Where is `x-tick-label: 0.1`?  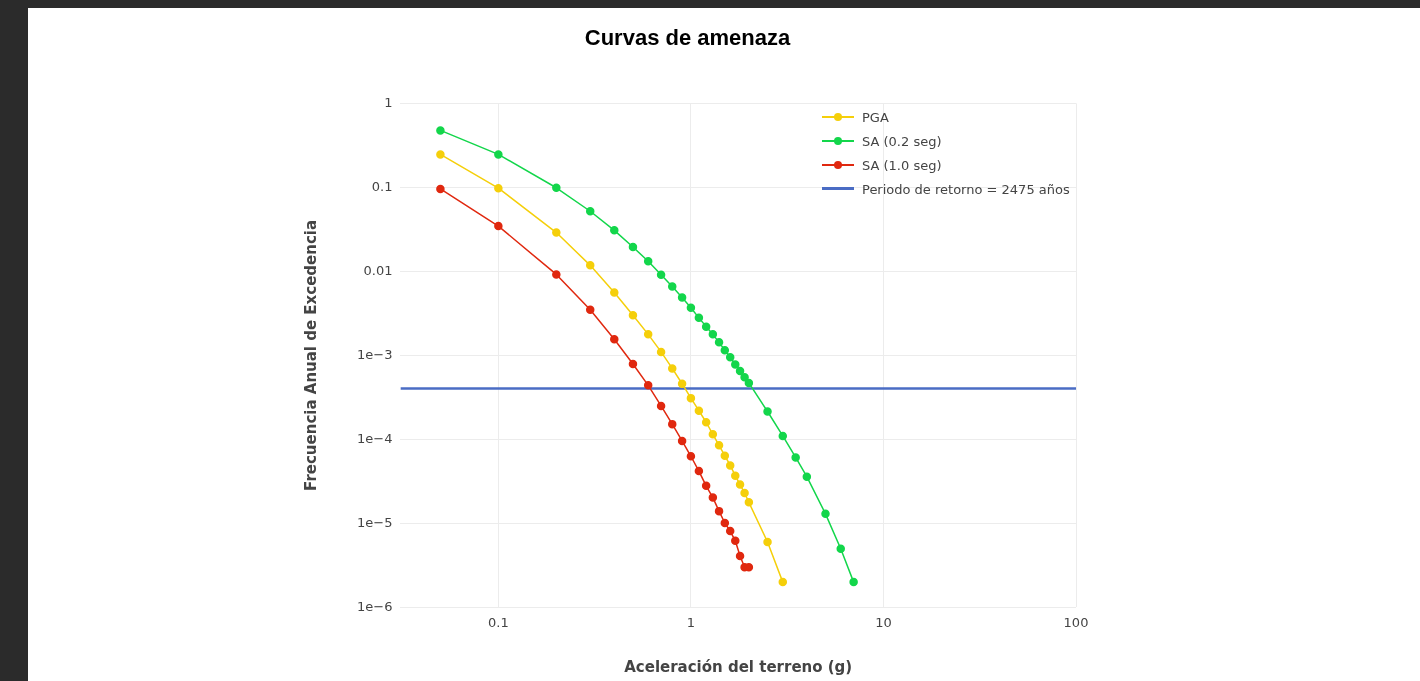
x-tick-label: 0.1 is located at coordinates (498, 622).